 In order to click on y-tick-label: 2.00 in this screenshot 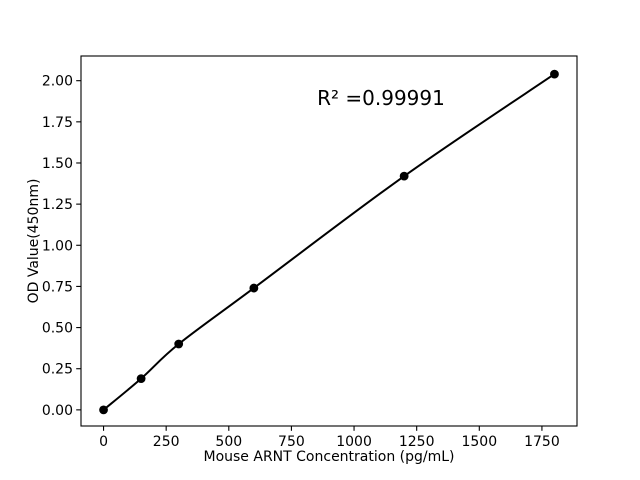, I will do `click(57, 82)`.